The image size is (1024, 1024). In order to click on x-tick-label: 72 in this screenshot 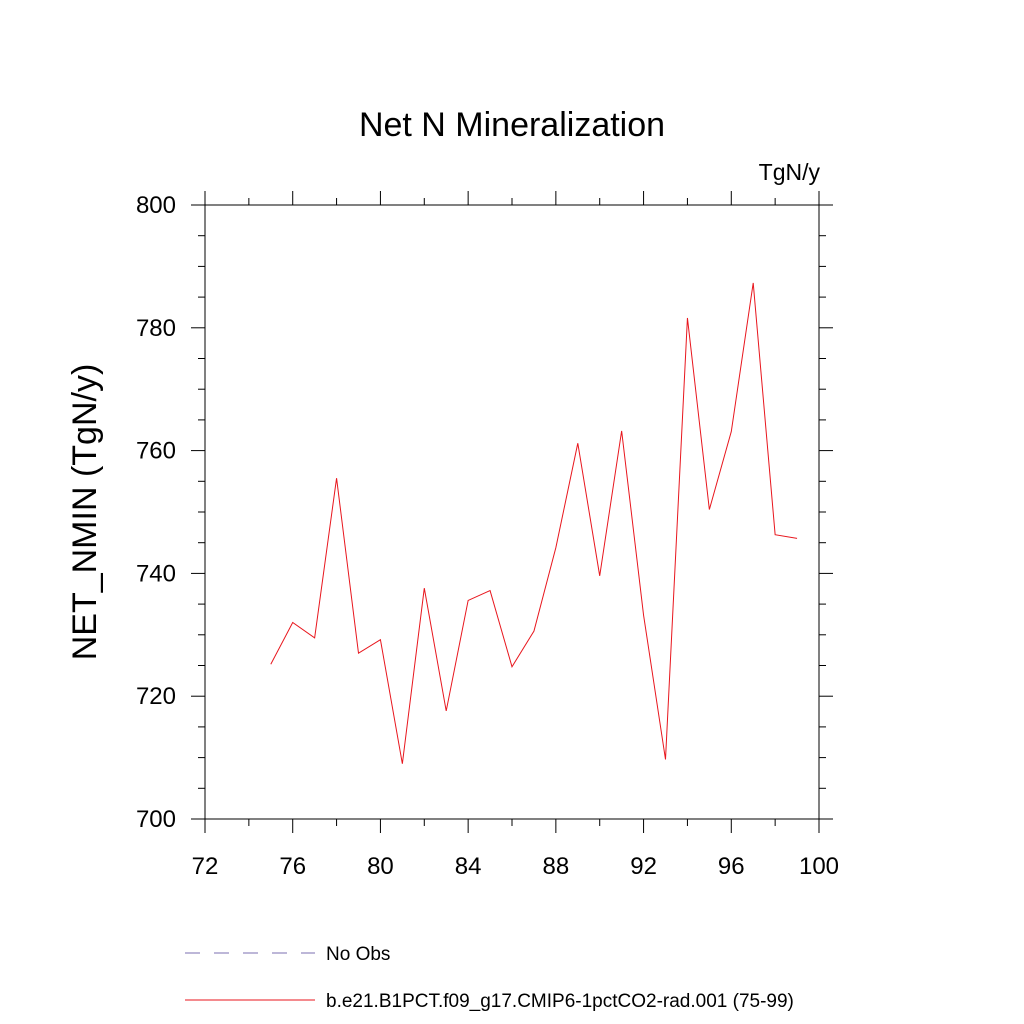, I will do `click(205, 866)`.